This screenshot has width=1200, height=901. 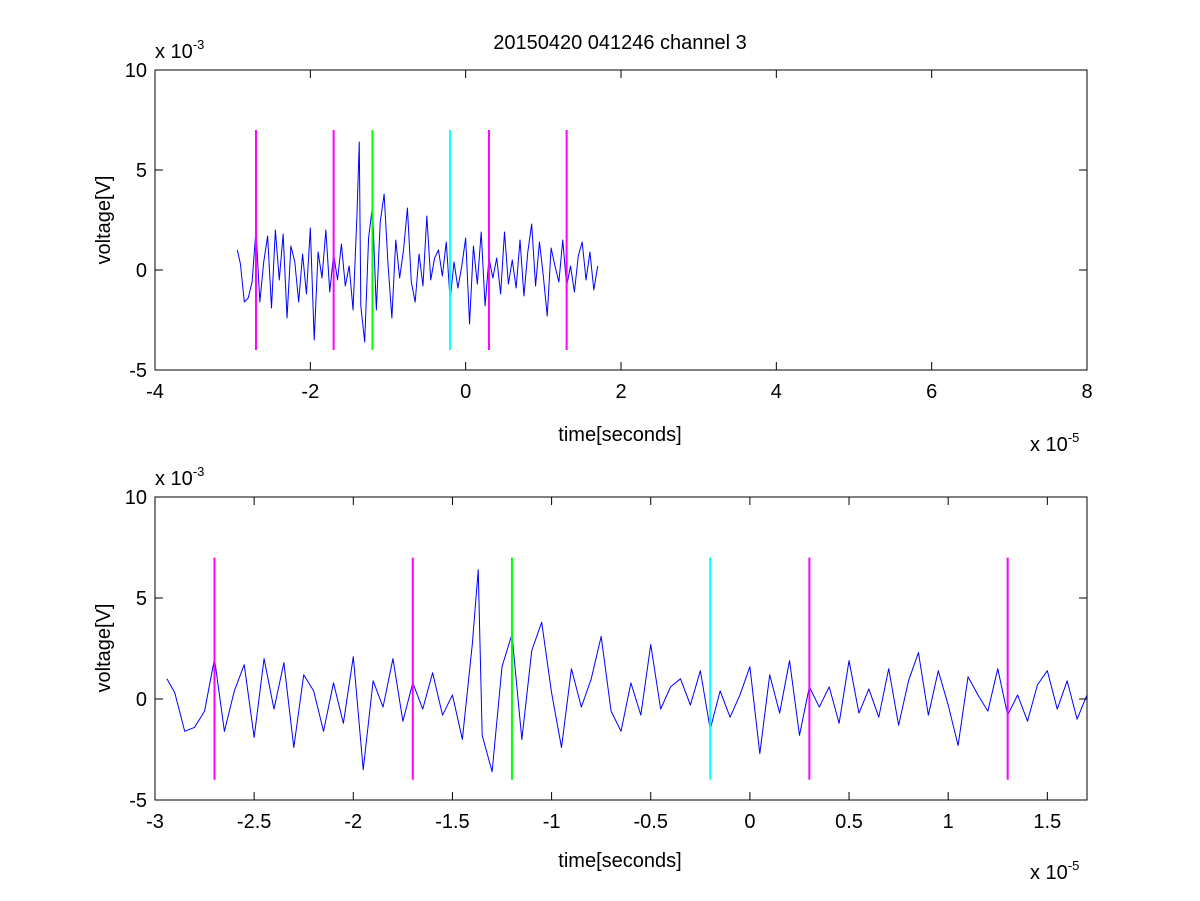 What do you see at coordinates (651, 822) in the screenshot?
I see `lower-panel-x-tick-label: -0.5` at bounding box center [651, 822].